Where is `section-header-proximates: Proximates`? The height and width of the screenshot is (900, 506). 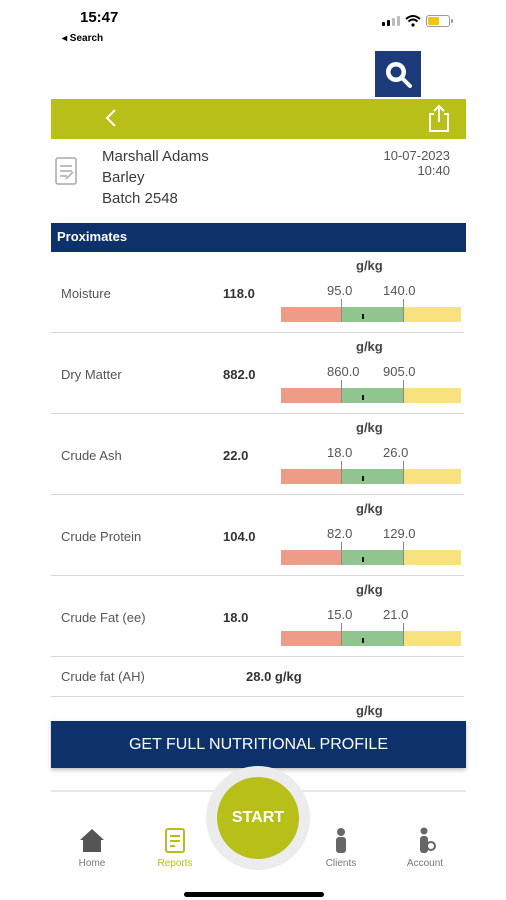 section-header-proximates: Proximates is located at coordinates (258, 237).